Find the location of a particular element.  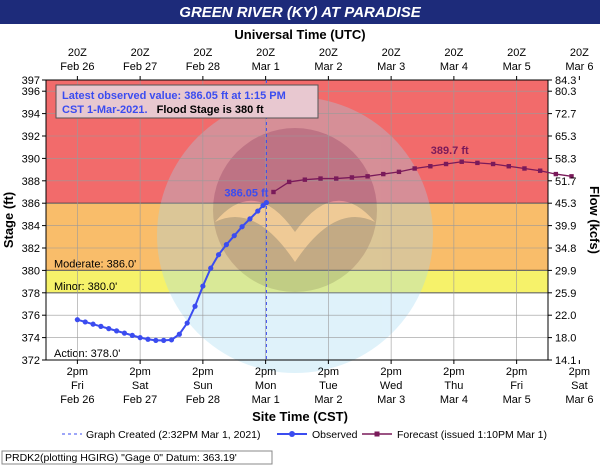

stage-tick-label: 378 is located at coordinates (31, 294).